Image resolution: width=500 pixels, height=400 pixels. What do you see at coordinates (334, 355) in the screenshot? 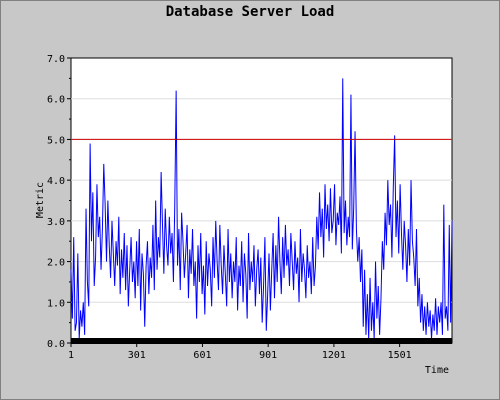
I see `x-tick-label: 1201` at bounding box center [334, 355].